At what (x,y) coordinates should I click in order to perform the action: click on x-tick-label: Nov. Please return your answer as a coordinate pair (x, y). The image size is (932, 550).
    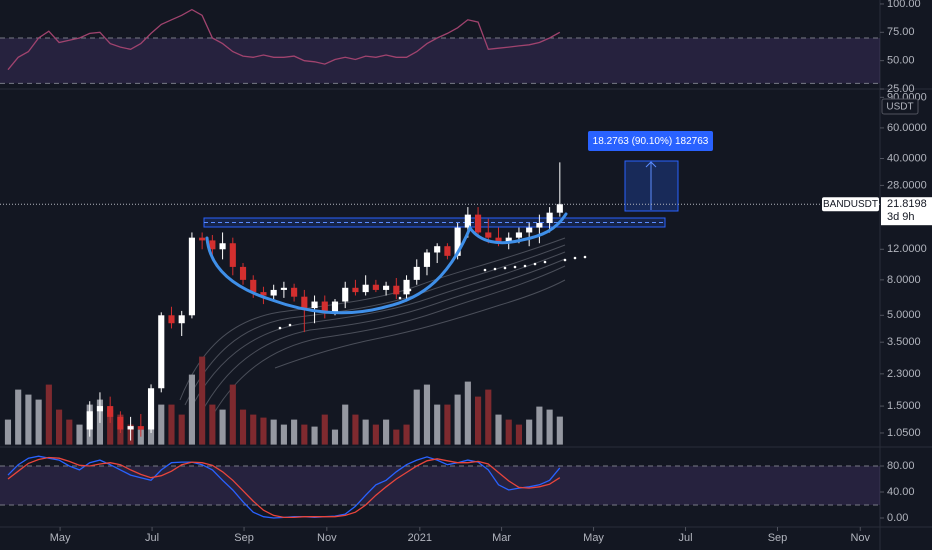
    Looking at the image, I should click on (327, 538).